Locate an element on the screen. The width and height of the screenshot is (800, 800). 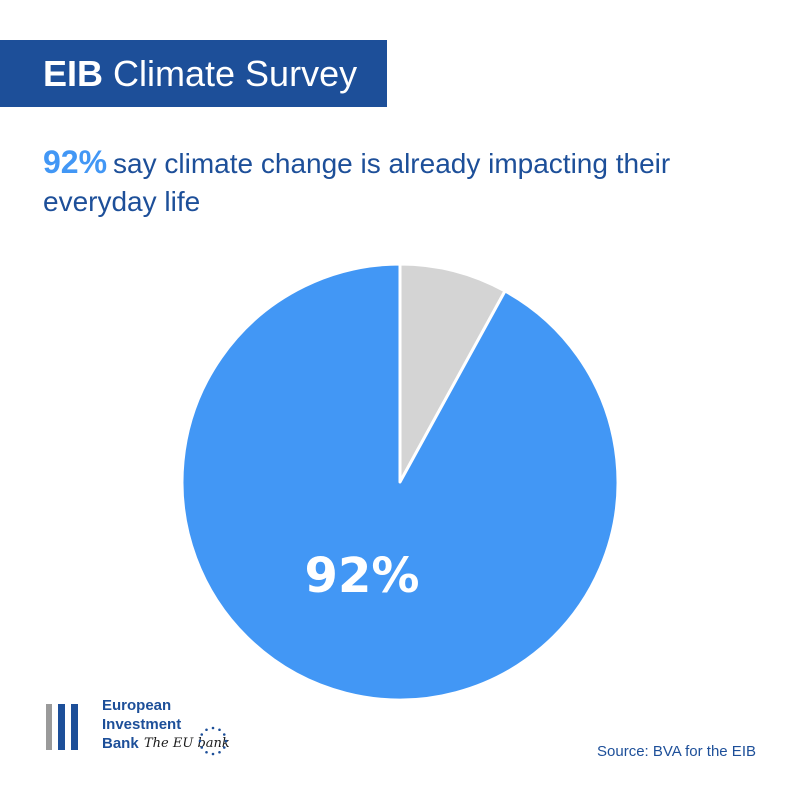
pie-slice-label: 92% is located at coordinates (362, 576).